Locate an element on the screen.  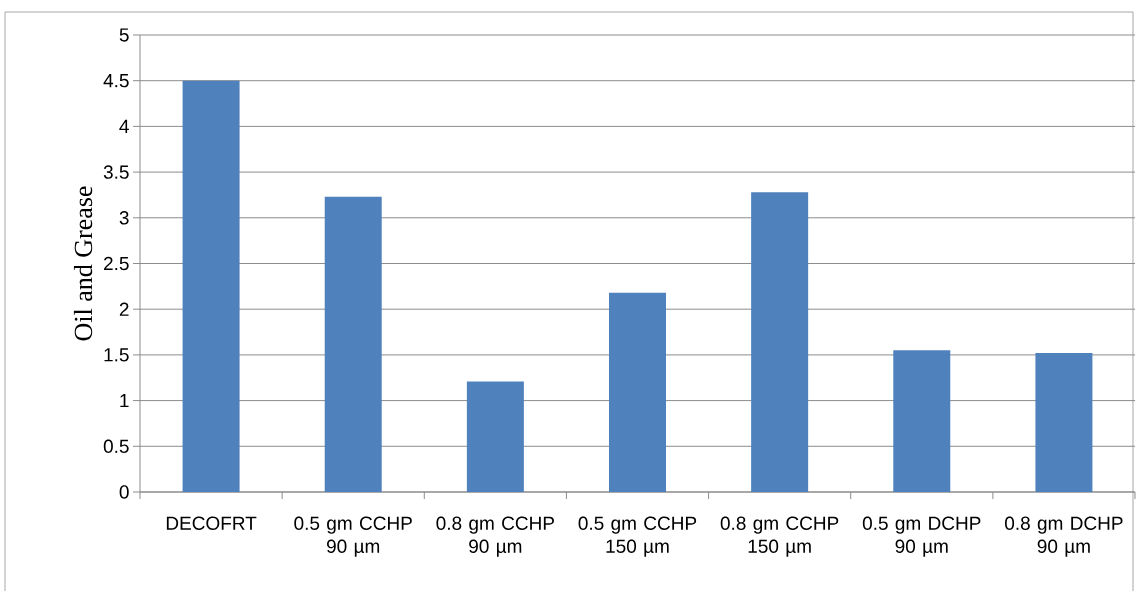
x-tick-label: 0.8 gm CCHP 90 µm is located at coordinates (495, 536).